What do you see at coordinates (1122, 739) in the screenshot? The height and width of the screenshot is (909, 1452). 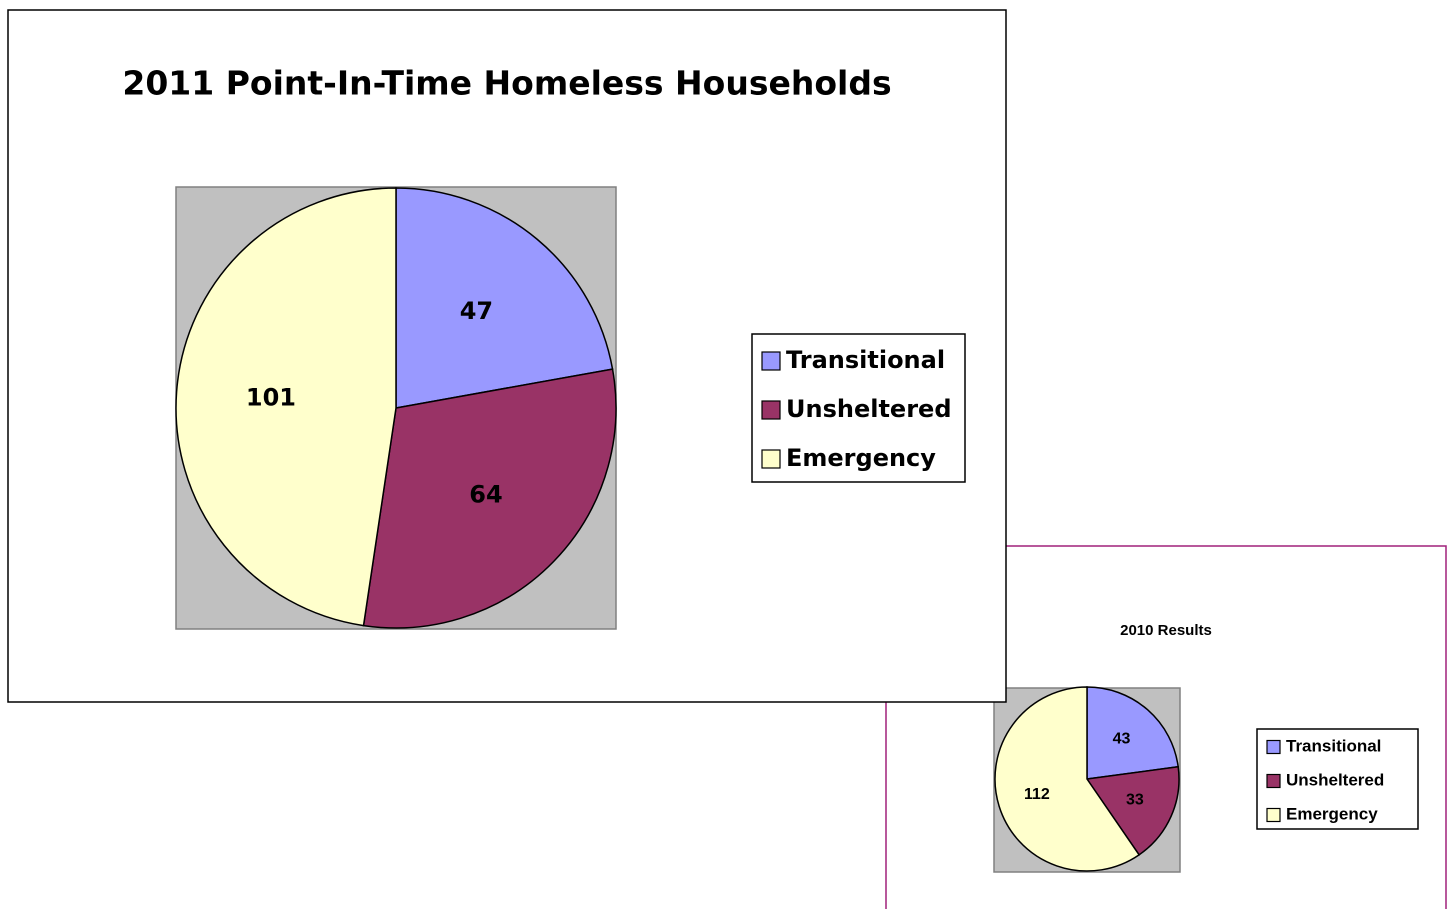 I see `data-label: 43` at bounding box center [1122, 739].